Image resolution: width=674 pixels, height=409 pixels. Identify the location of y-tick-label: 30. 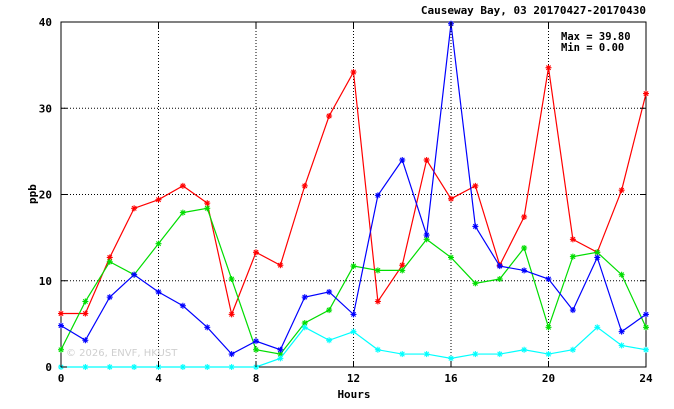
(45, 108).